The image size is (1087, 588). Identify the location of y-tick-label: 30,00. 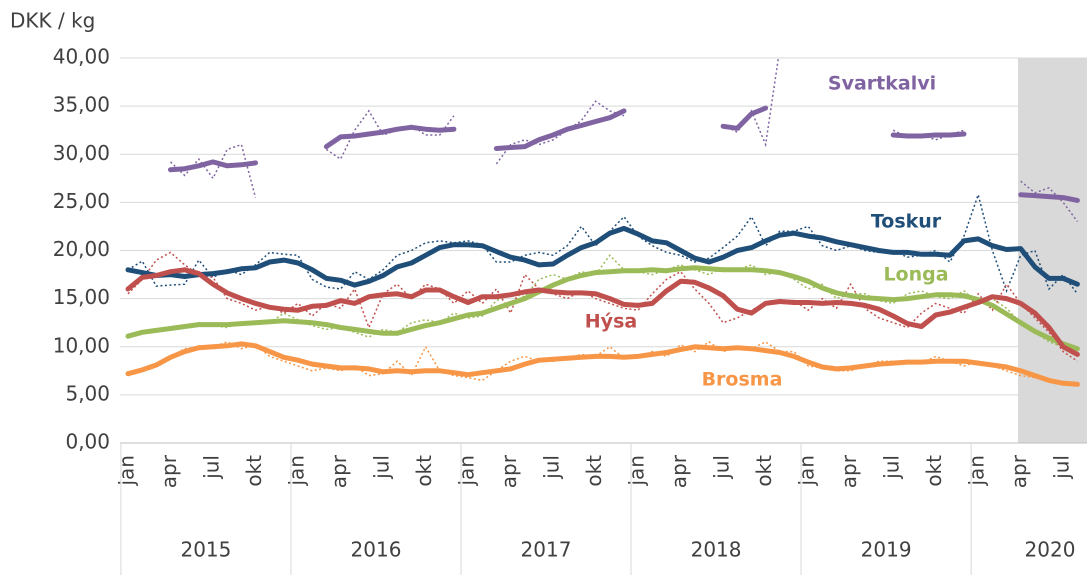
(81, 153).